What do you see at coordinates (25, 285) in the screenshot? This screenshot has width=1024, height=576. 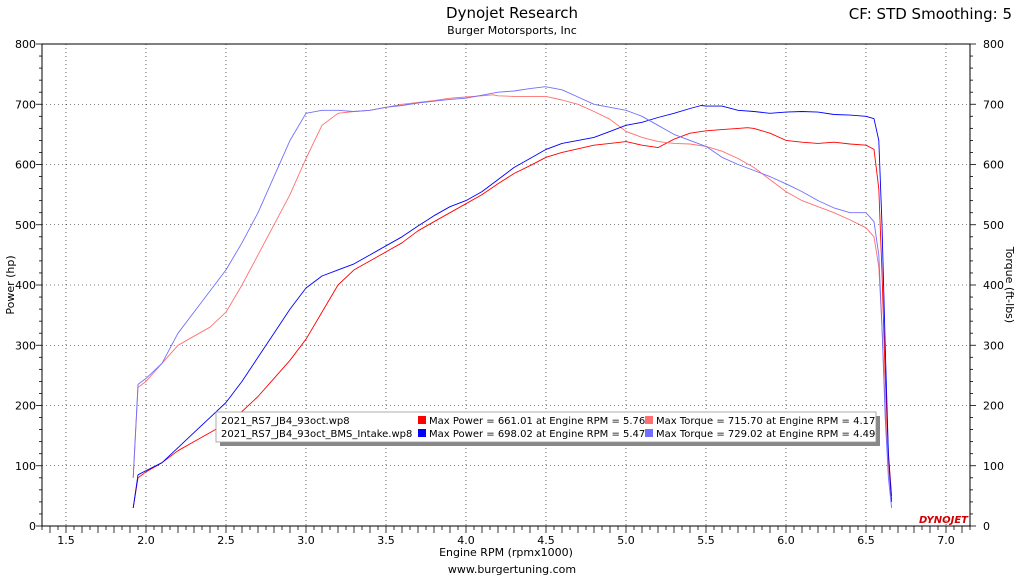 I see `y-tick-label-left: 400` at bounding box center [25, 285].